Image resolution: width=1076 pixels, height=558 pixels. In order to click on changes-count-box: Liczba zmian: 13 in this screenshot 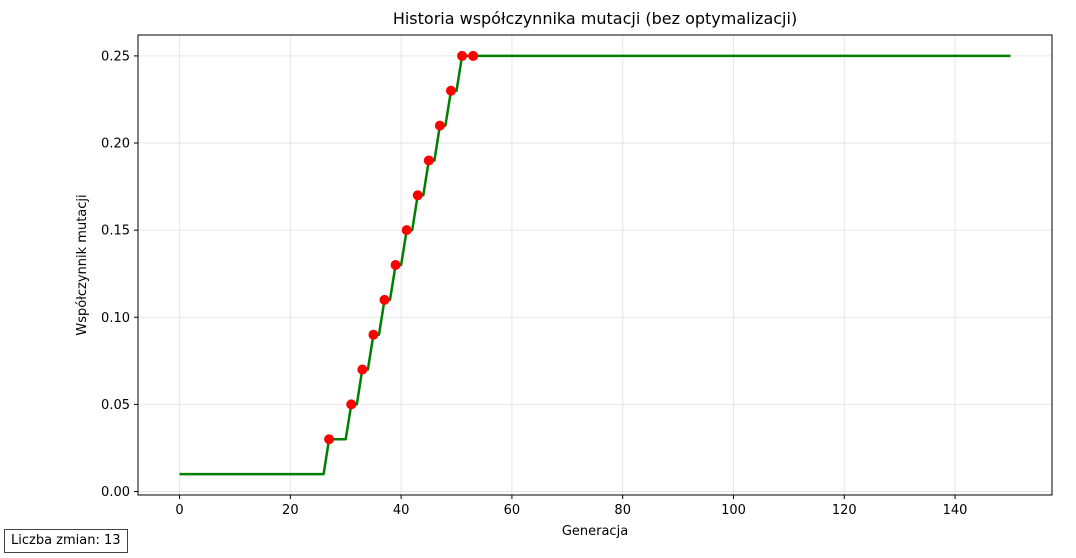, I will do `click(66, 541)`.